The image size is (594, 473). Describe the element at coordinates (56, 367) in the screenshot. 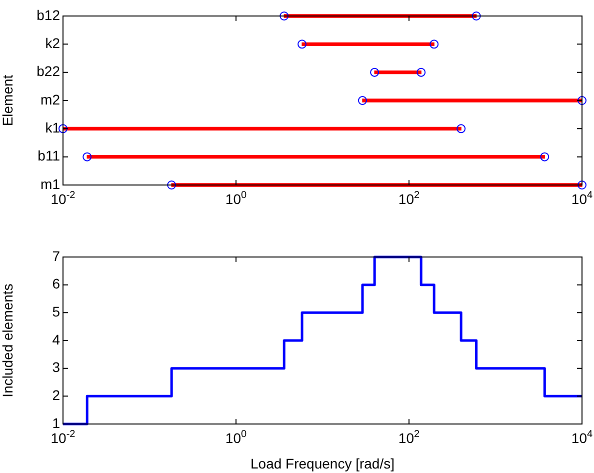

I see `y-tick-label: 3` at that location.